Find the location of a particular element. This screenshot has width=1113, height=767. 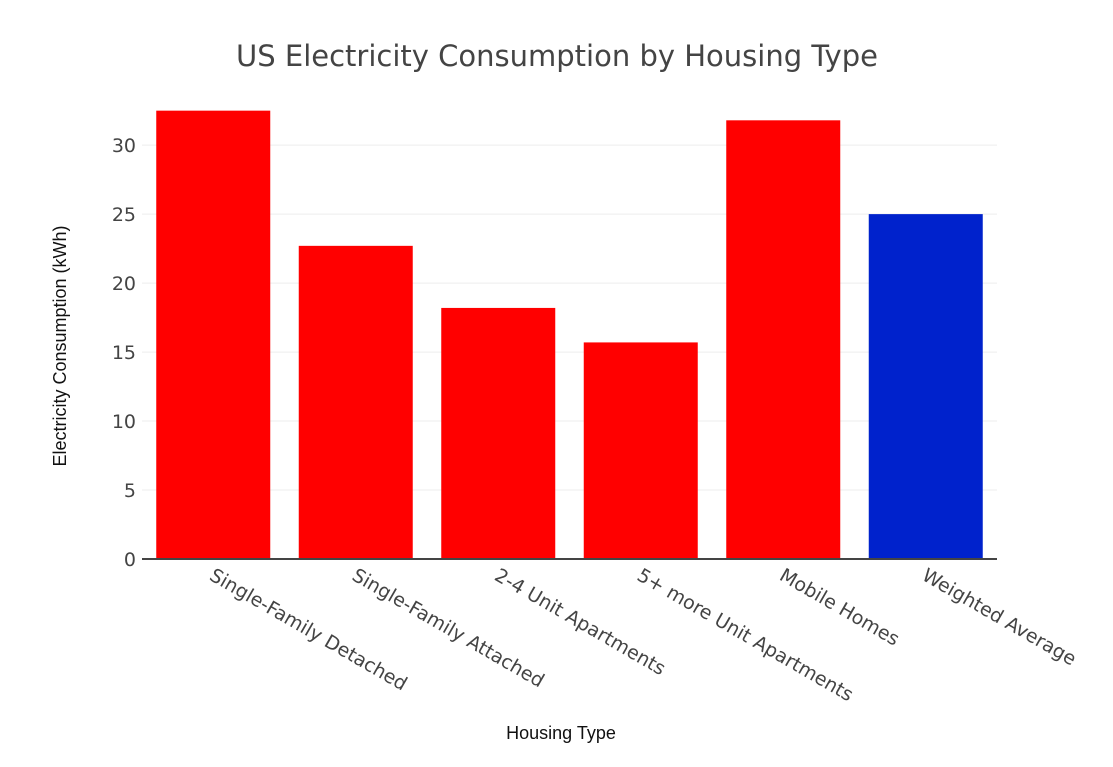

x-axis-title: Housing Type is located at coordinates (561, 733).